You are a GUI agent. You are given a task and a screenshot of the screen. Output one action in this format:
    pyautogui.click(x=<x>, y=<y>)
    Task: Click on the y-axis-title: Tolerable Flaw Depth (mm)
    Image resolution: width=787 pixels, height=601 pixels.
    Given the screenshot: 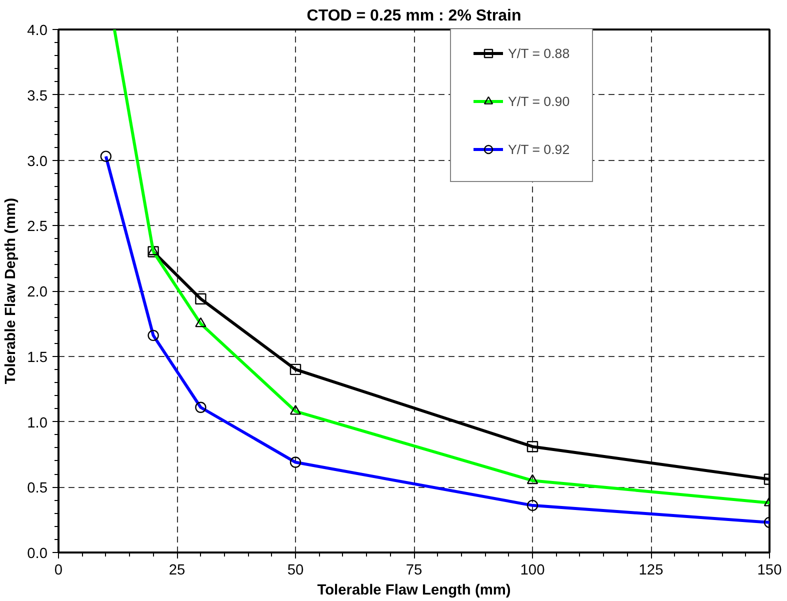 What is the action you would take?
    pyautogui.click(x=11, y=291)
    